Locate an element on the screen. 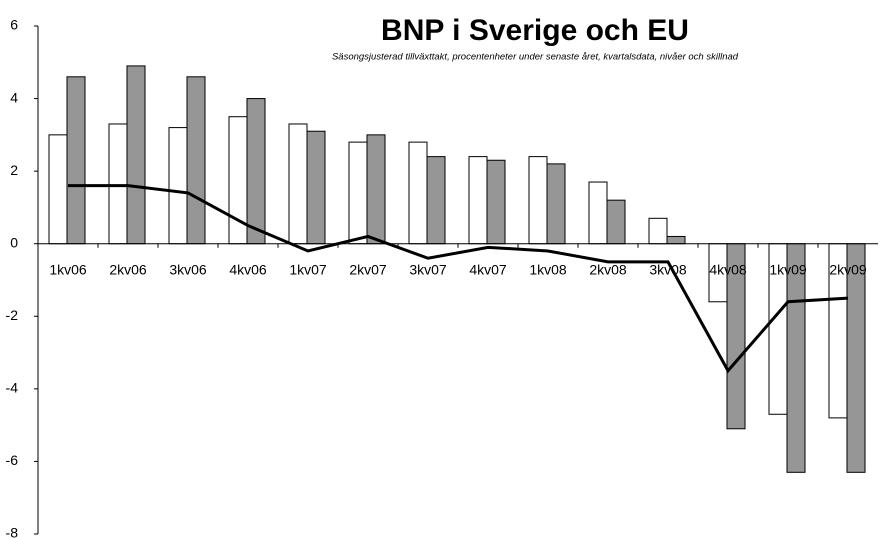 The image size is (880, 538). x-tick-label: 1kv09 is located at coordinates (788, 269).